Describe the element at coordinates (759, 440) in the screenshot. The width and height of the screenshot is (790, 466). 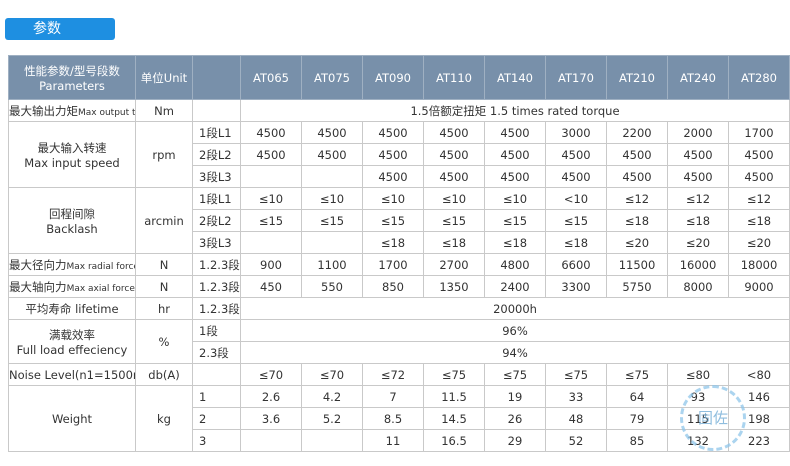
I see `value-cell: 223` at that location.